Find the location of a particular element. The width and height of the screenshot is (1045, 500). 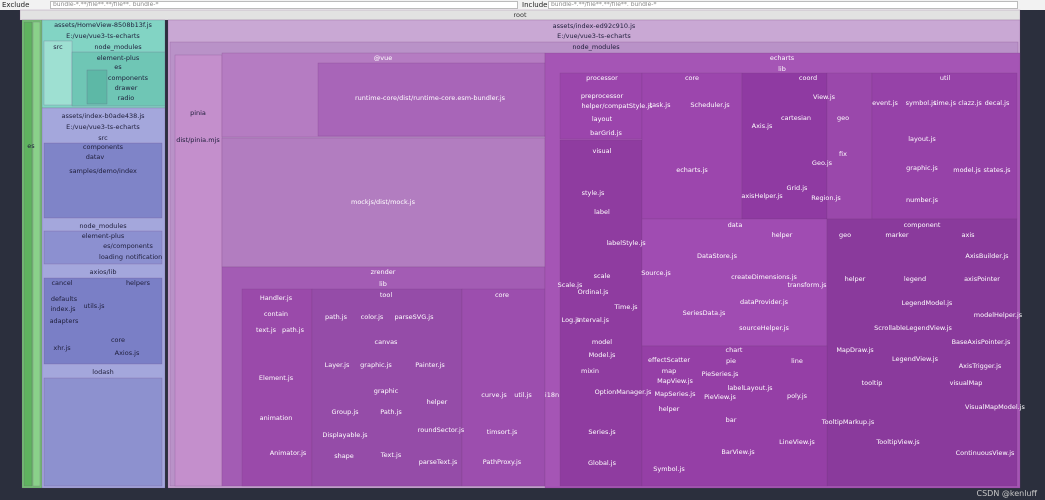

include-label: Include is located at coordinates (535, 5).